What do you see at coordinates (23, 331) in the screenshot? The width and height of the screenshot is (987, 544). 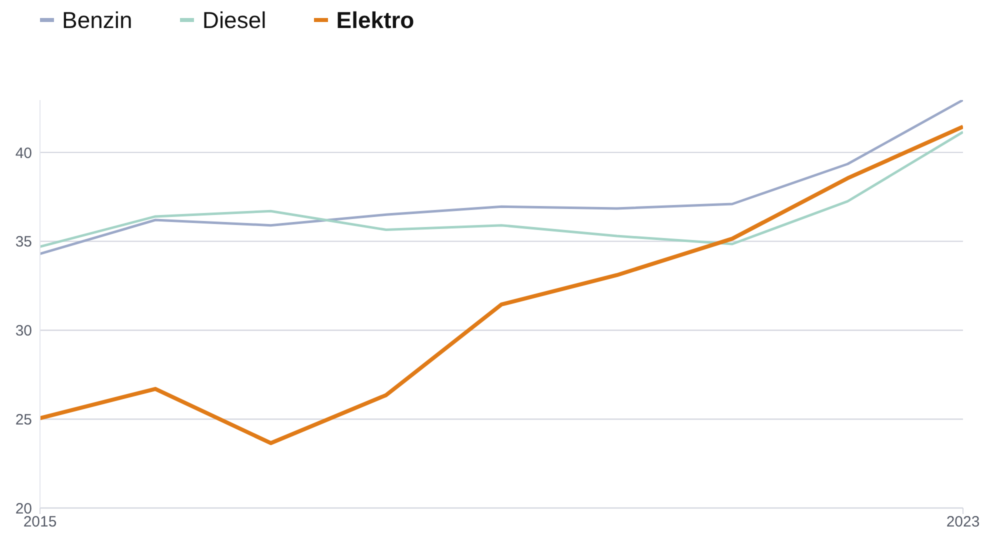 I see `y-tick-label: 30` at bounding box center [23, 331].